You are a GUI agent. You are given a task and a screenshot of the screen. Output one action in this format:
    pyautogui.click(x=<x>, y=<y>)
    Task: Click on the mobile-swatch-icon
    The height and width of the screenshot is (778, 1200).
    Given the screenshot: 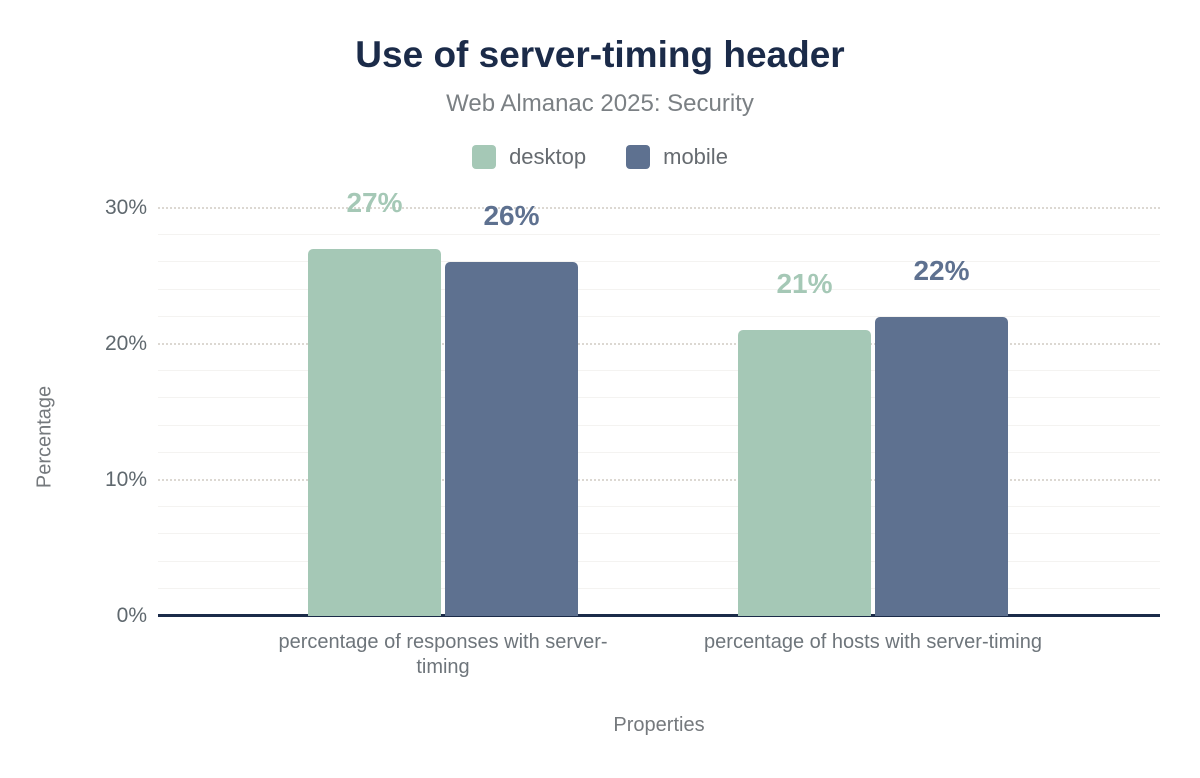 What is the action you would take?
    pyautogui.click(x=638, y=157)
    